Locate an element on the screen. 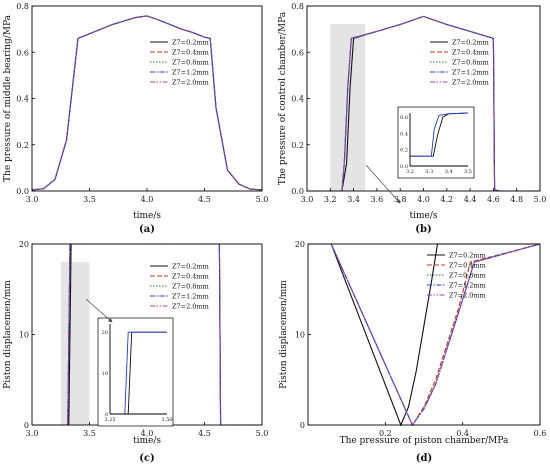 The width and height of the screenshot is (550, 471). inset-x-tick-label: 3.5 is located at coordinates (468, 172).